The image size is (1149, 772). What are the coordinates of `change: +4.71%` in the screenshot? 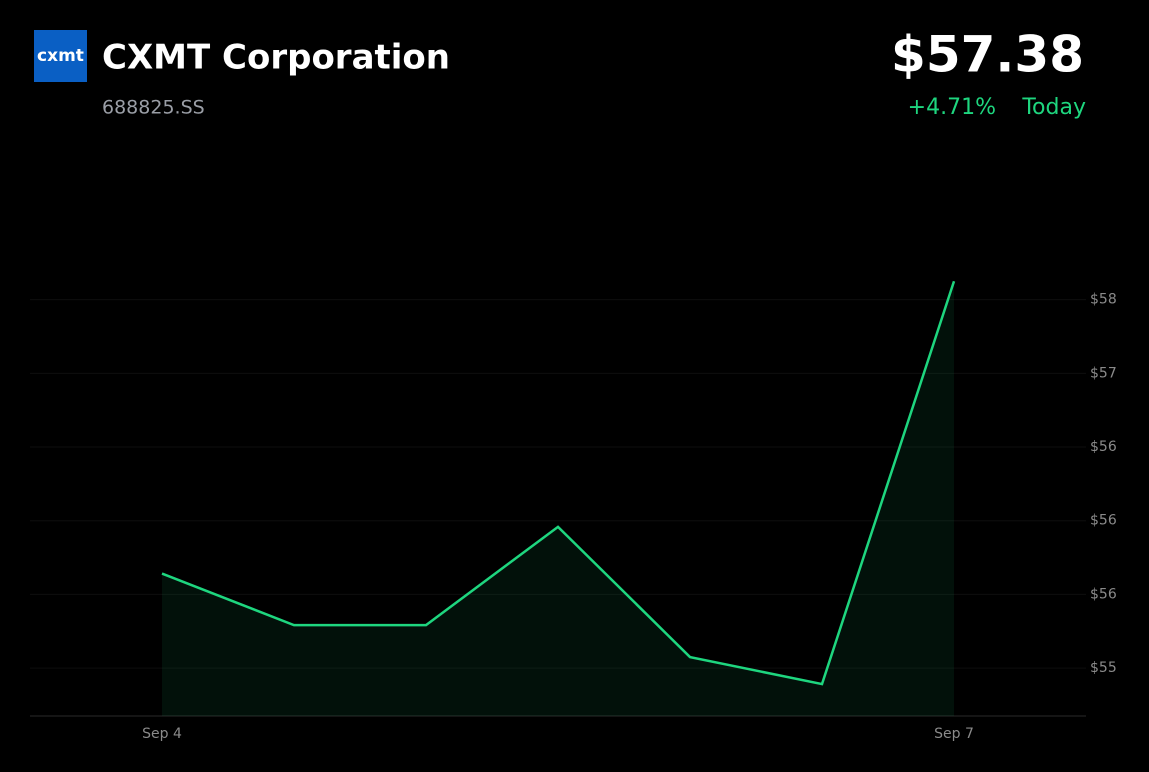 It's located at (952, 107).